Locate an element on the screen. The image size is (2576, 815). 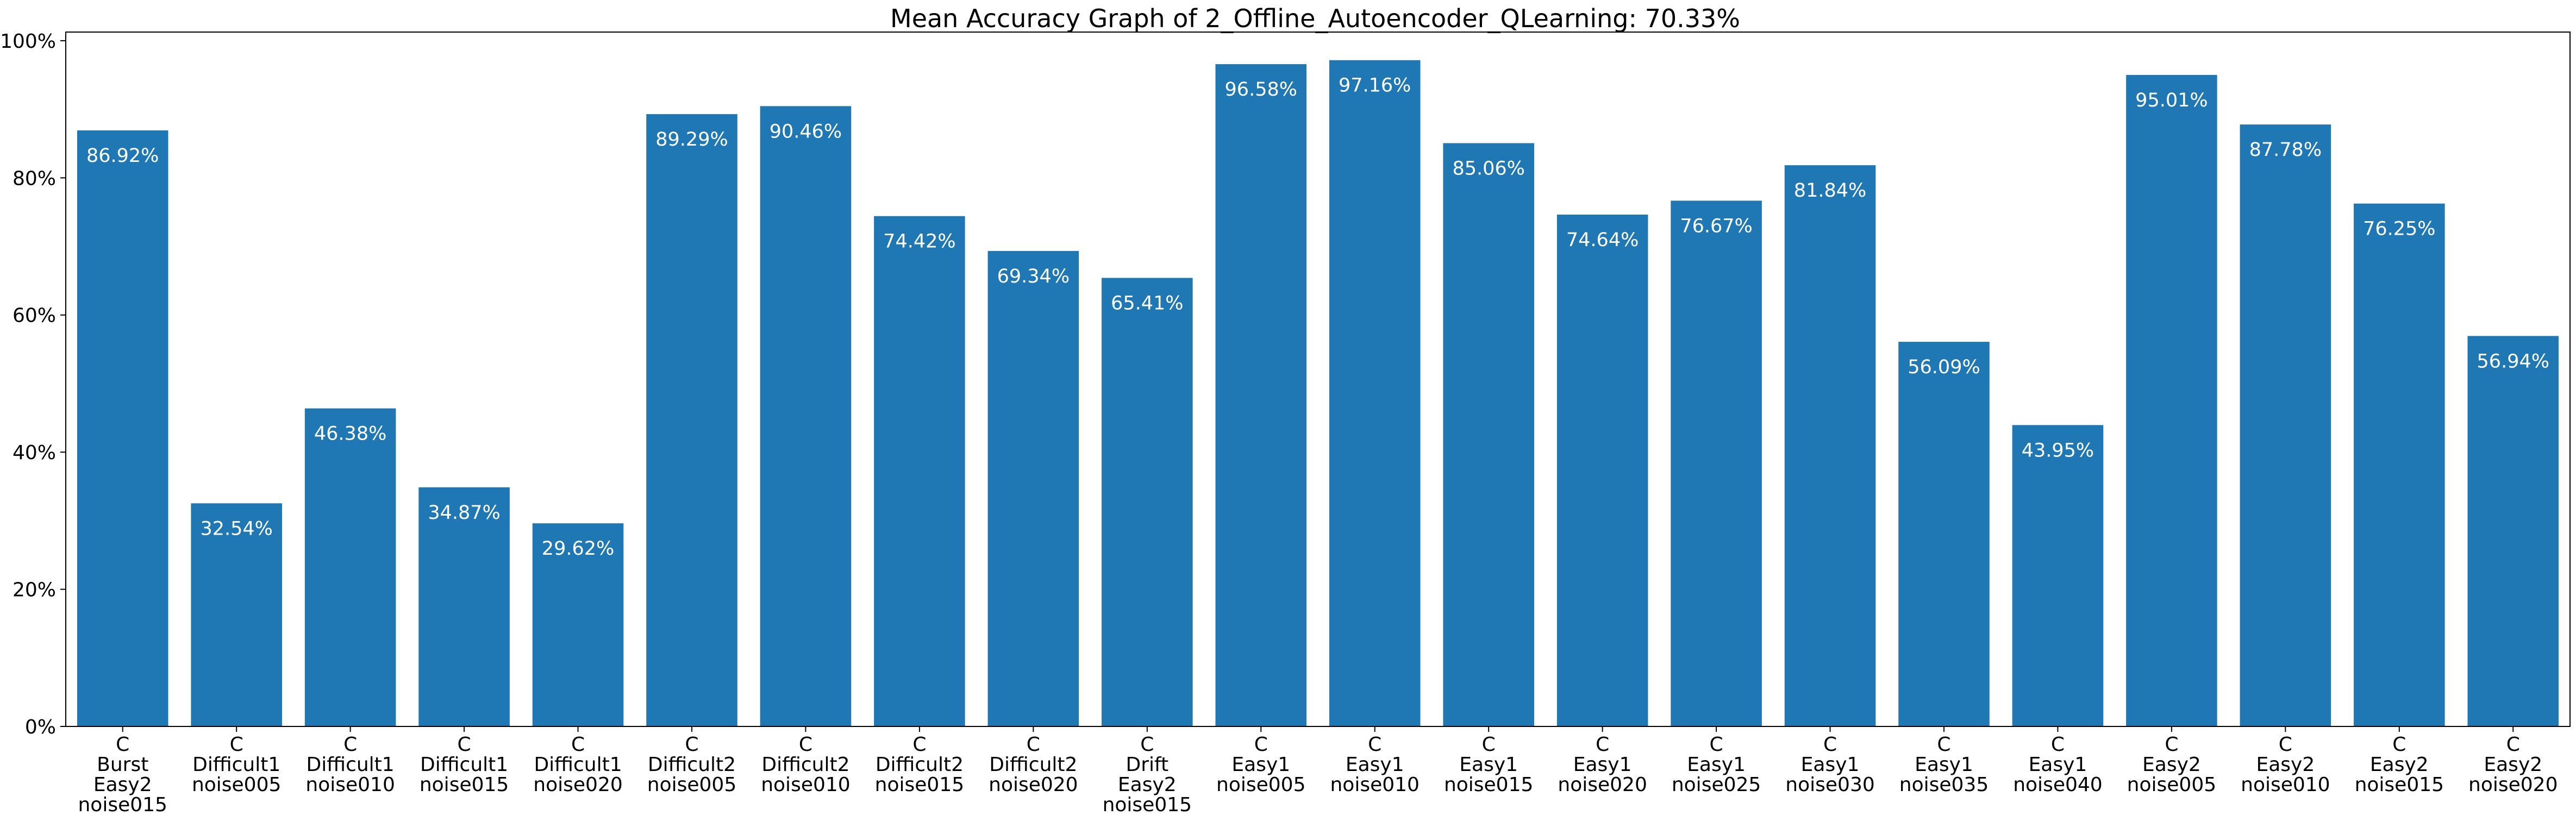
x-tick-label: C Easy1 noise035 is located at coordinates (1944, 765).